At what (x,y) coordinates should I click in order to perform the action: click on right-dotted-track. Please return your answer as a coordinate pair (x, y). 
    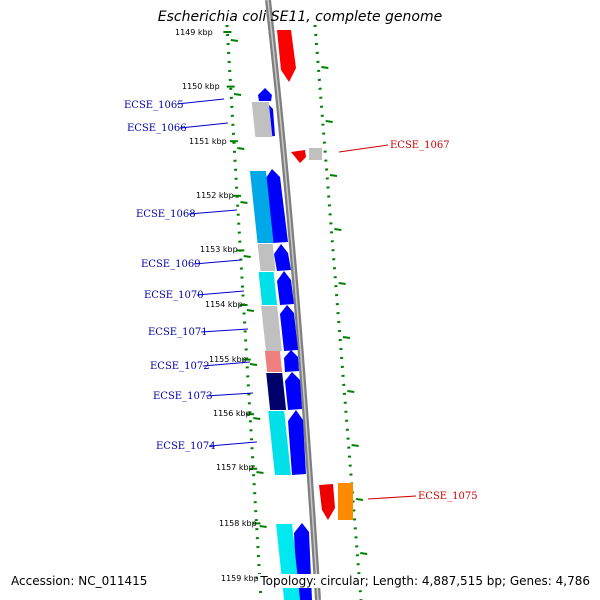
    Looking at the image, I should click on (338, 312).